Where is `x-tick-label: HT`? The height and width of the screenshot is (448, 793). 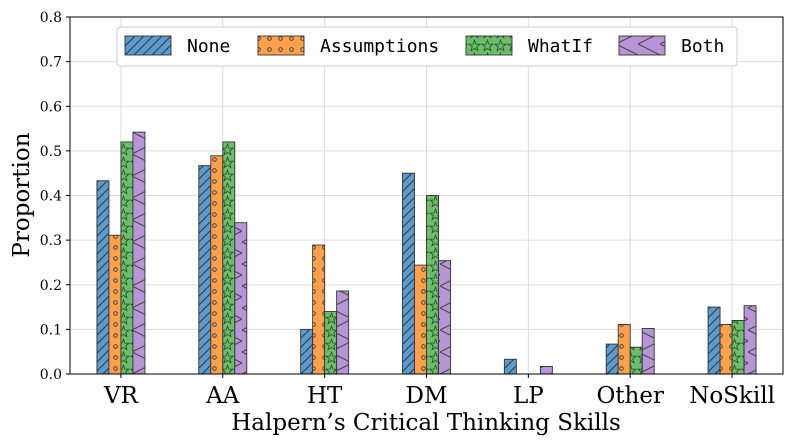
x-tick-label: HT is located at coordinates (325, 396).